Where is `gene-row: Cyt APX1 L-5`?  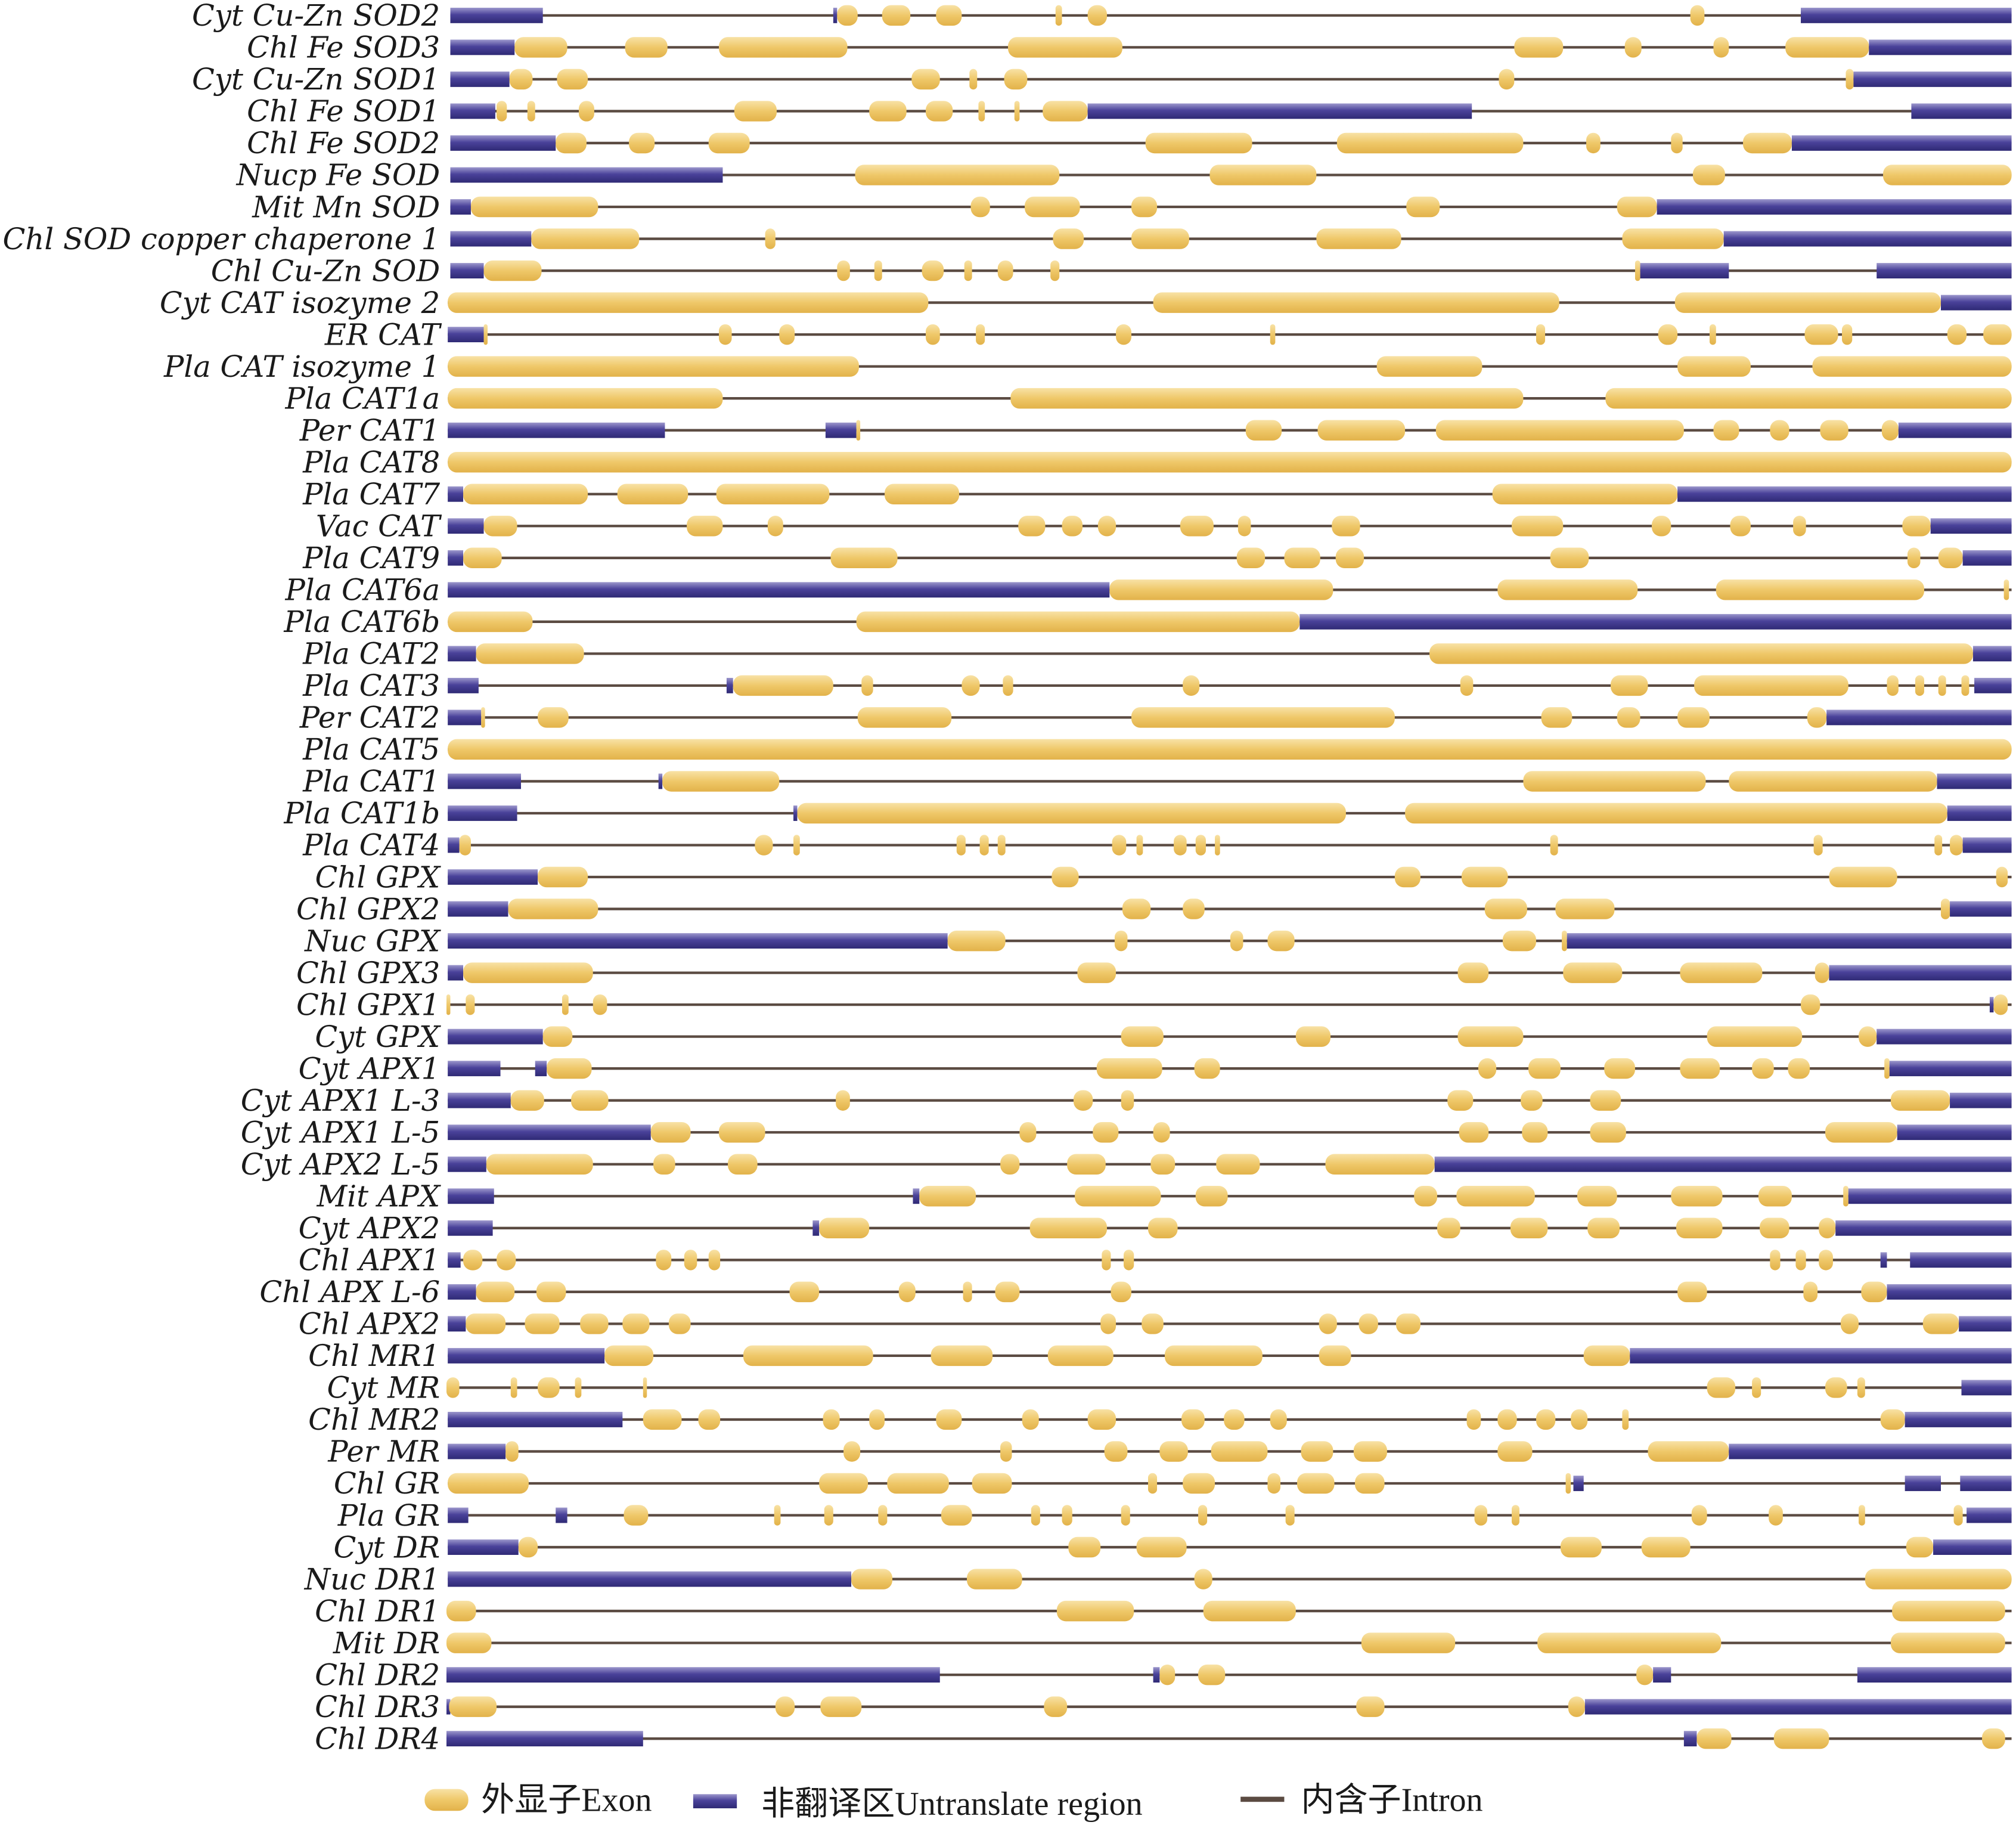 gene-row: Cyt APX1 L-5 is located at coordinates (1126, 1132).